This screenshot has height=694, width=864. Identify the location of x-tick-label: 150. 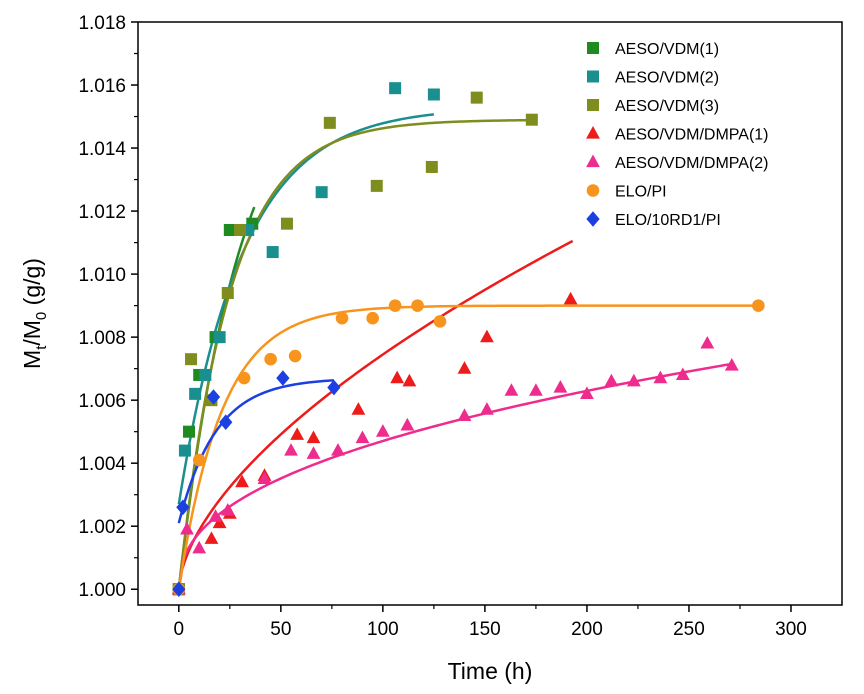
(485, 629).